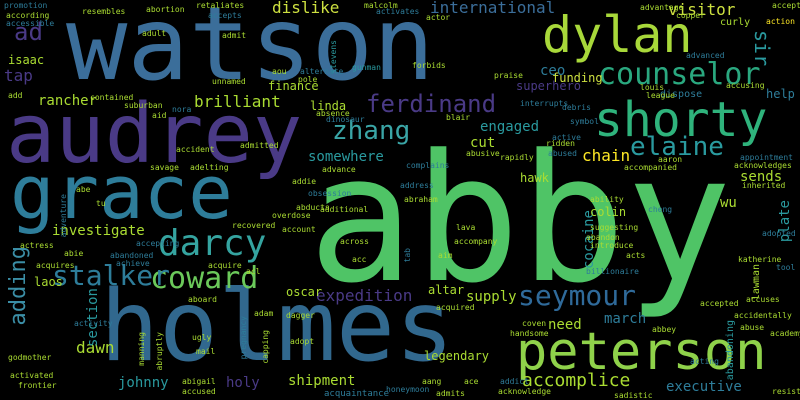 This screenshot has height=400, width=800. What do you see at coordinates (306, 8) in the screenshot?
I see `word-dislike: dislike` at bounding box center [306, 8].